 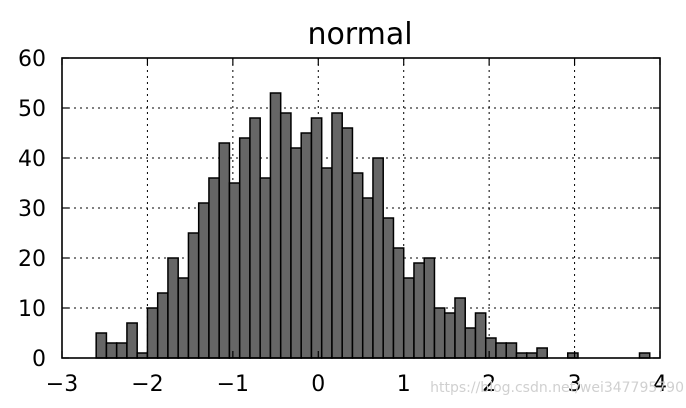 I want to click on y-tick-label: 10, so click(x=32, y=309).